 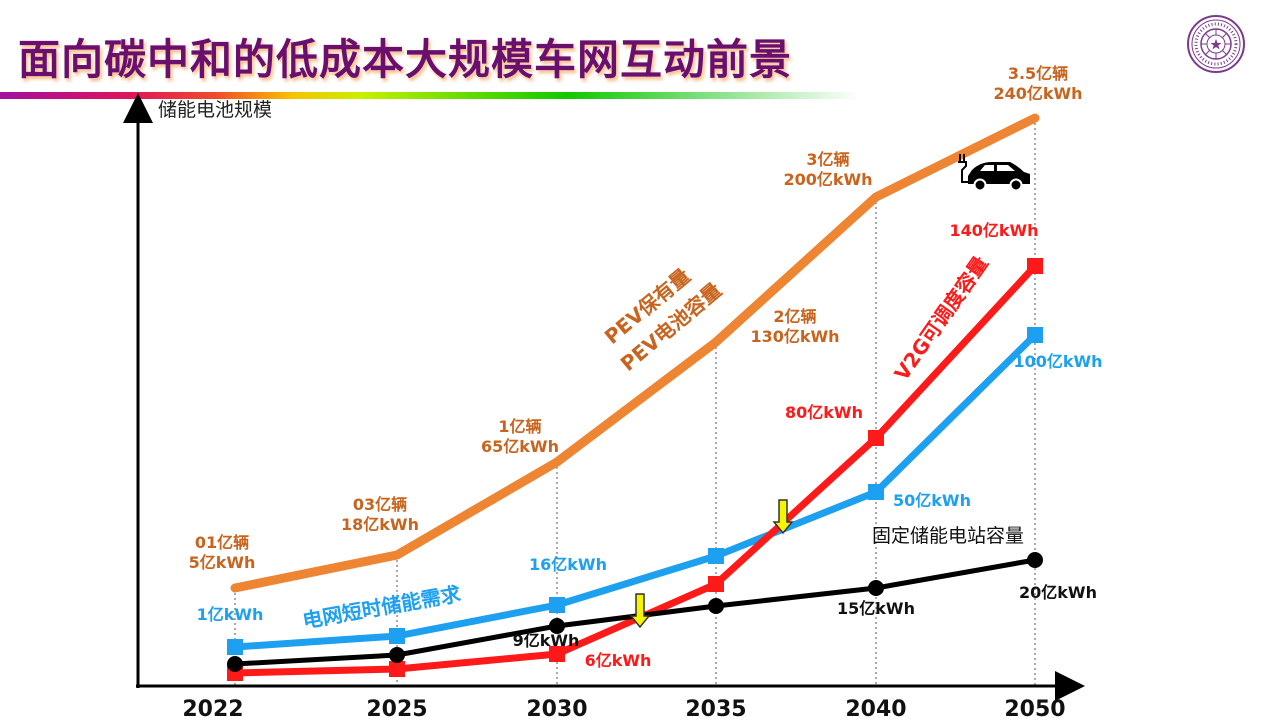 I want to click on pev-vehicles-2050: 3.5亿辆, so click(x=1038, y=73).